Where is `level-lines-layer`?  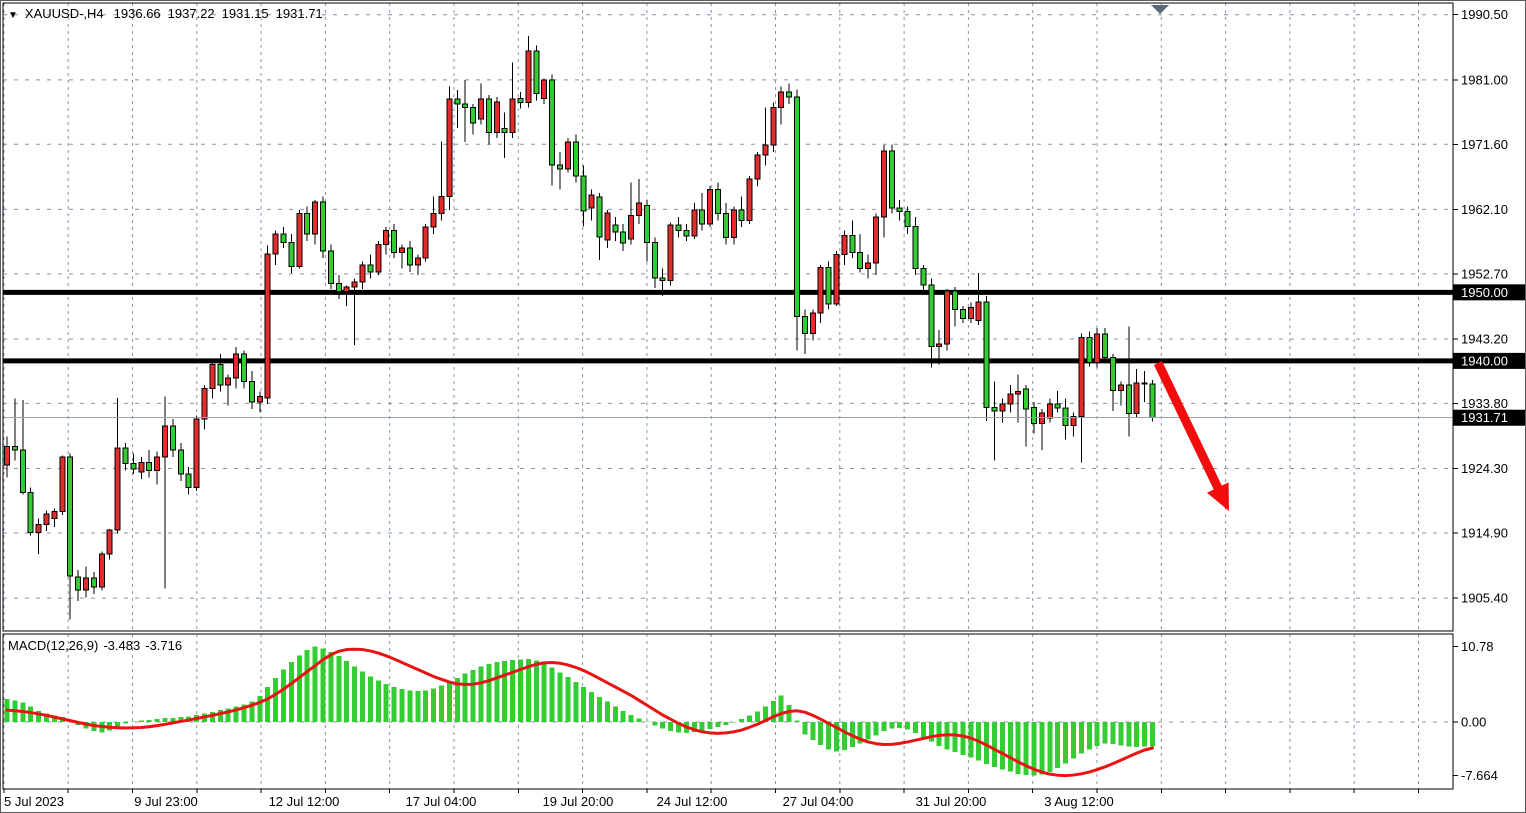 level-lines-layer is located at coordinates (728, 326).